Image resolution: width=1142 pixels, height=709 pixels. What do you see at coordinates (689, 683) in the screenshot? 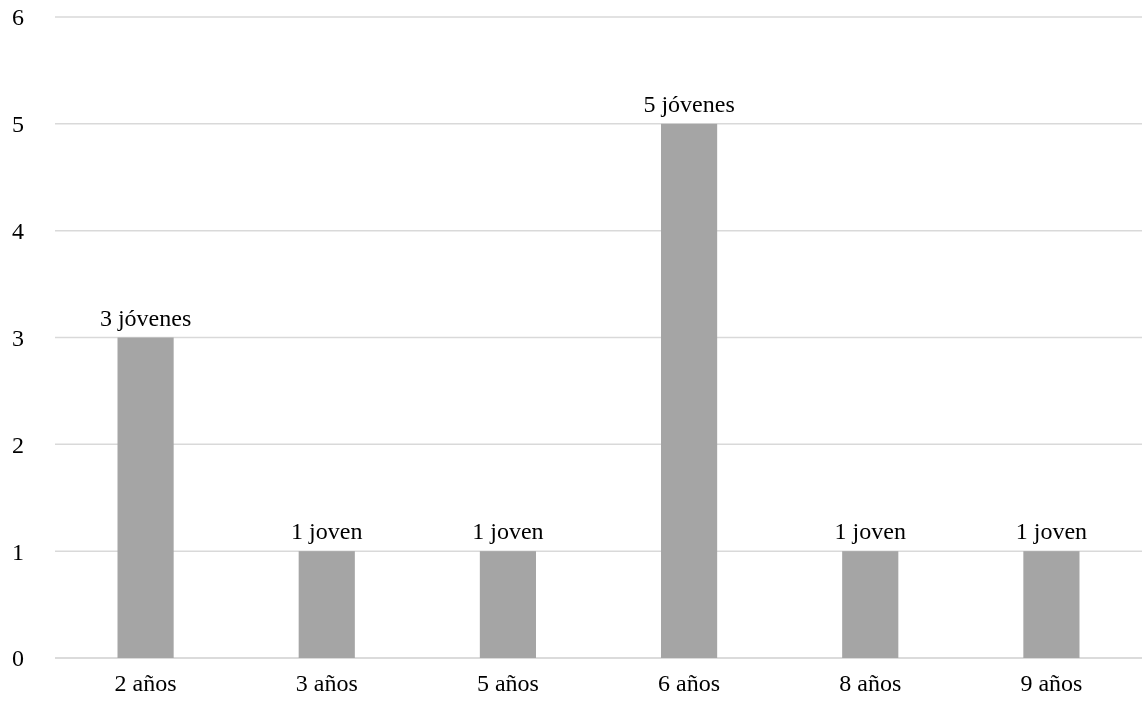
I see `x-tick-label: 6 años` at bounding box center [689, 683].